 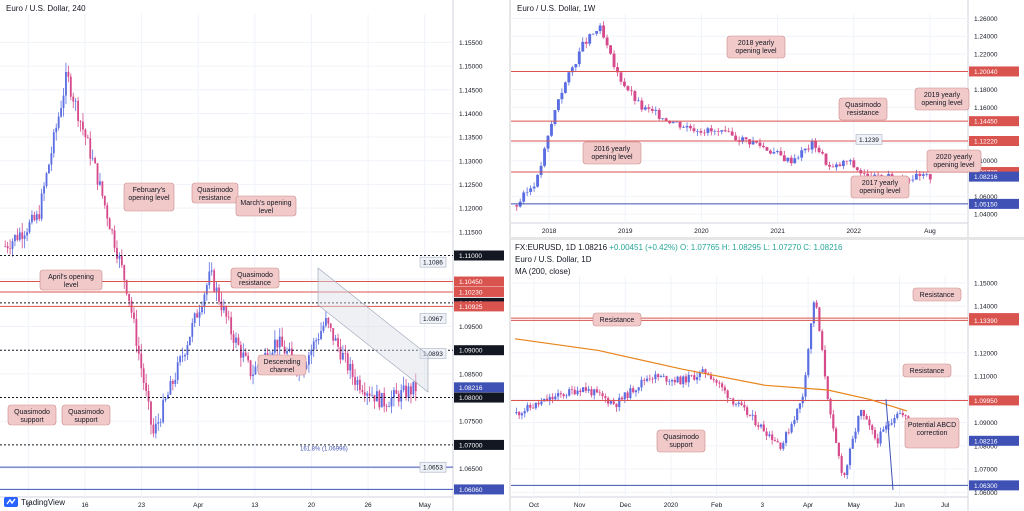 I want to click on price-tag-0-3-label: 1.0653, so click(x=433, y=468).